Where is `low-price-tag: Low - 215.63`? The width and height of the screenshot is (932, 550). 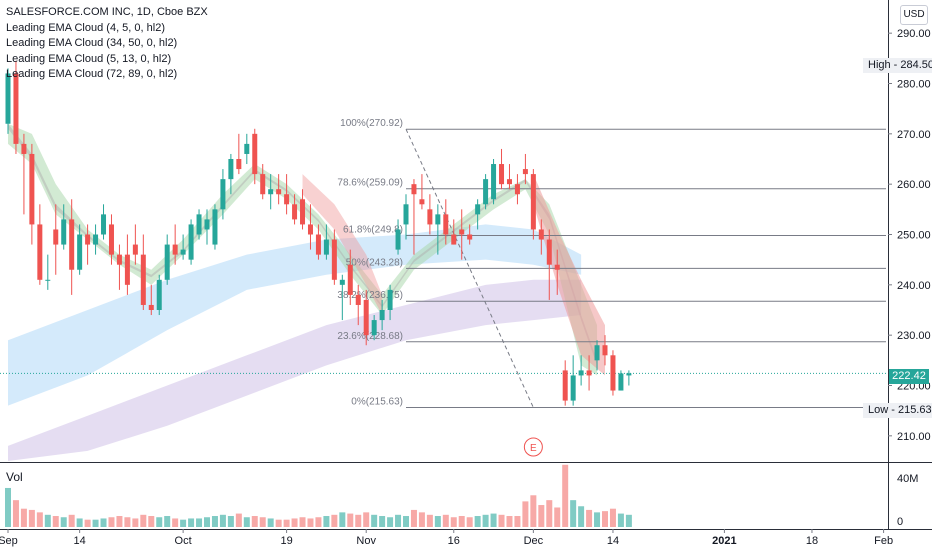 low-price-tag: Low - 215.63 is located at coordinates (897, 410).